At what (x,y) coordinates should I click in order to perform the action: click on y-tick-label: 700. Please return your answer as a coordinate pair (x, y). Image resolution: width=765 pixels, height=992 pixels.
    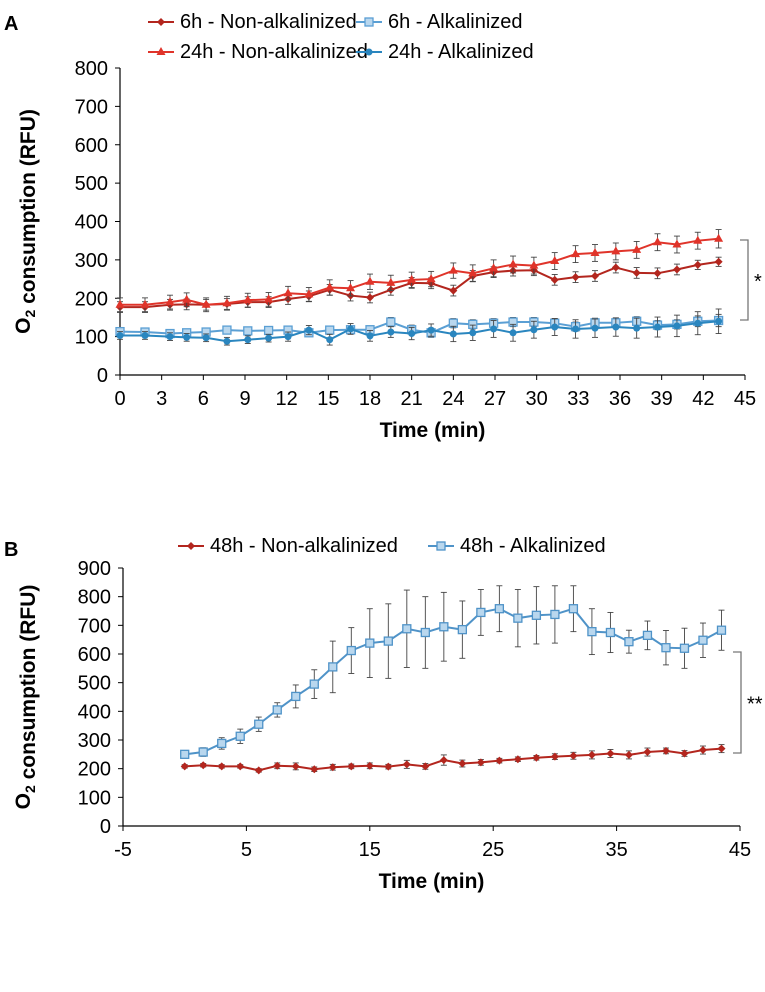
    Looking at the image, I should click on (94, 626).